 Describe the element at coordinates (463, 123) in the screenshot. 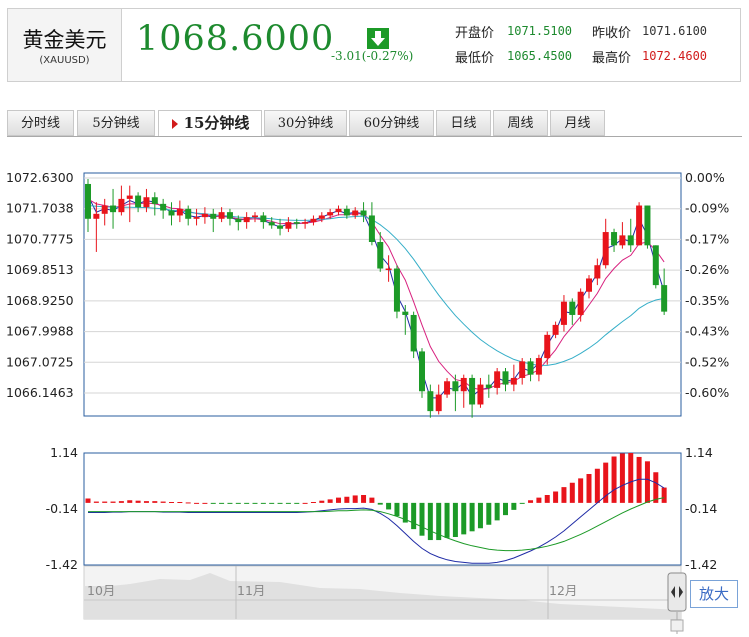

I see `tab-daily: 日线` at that location.